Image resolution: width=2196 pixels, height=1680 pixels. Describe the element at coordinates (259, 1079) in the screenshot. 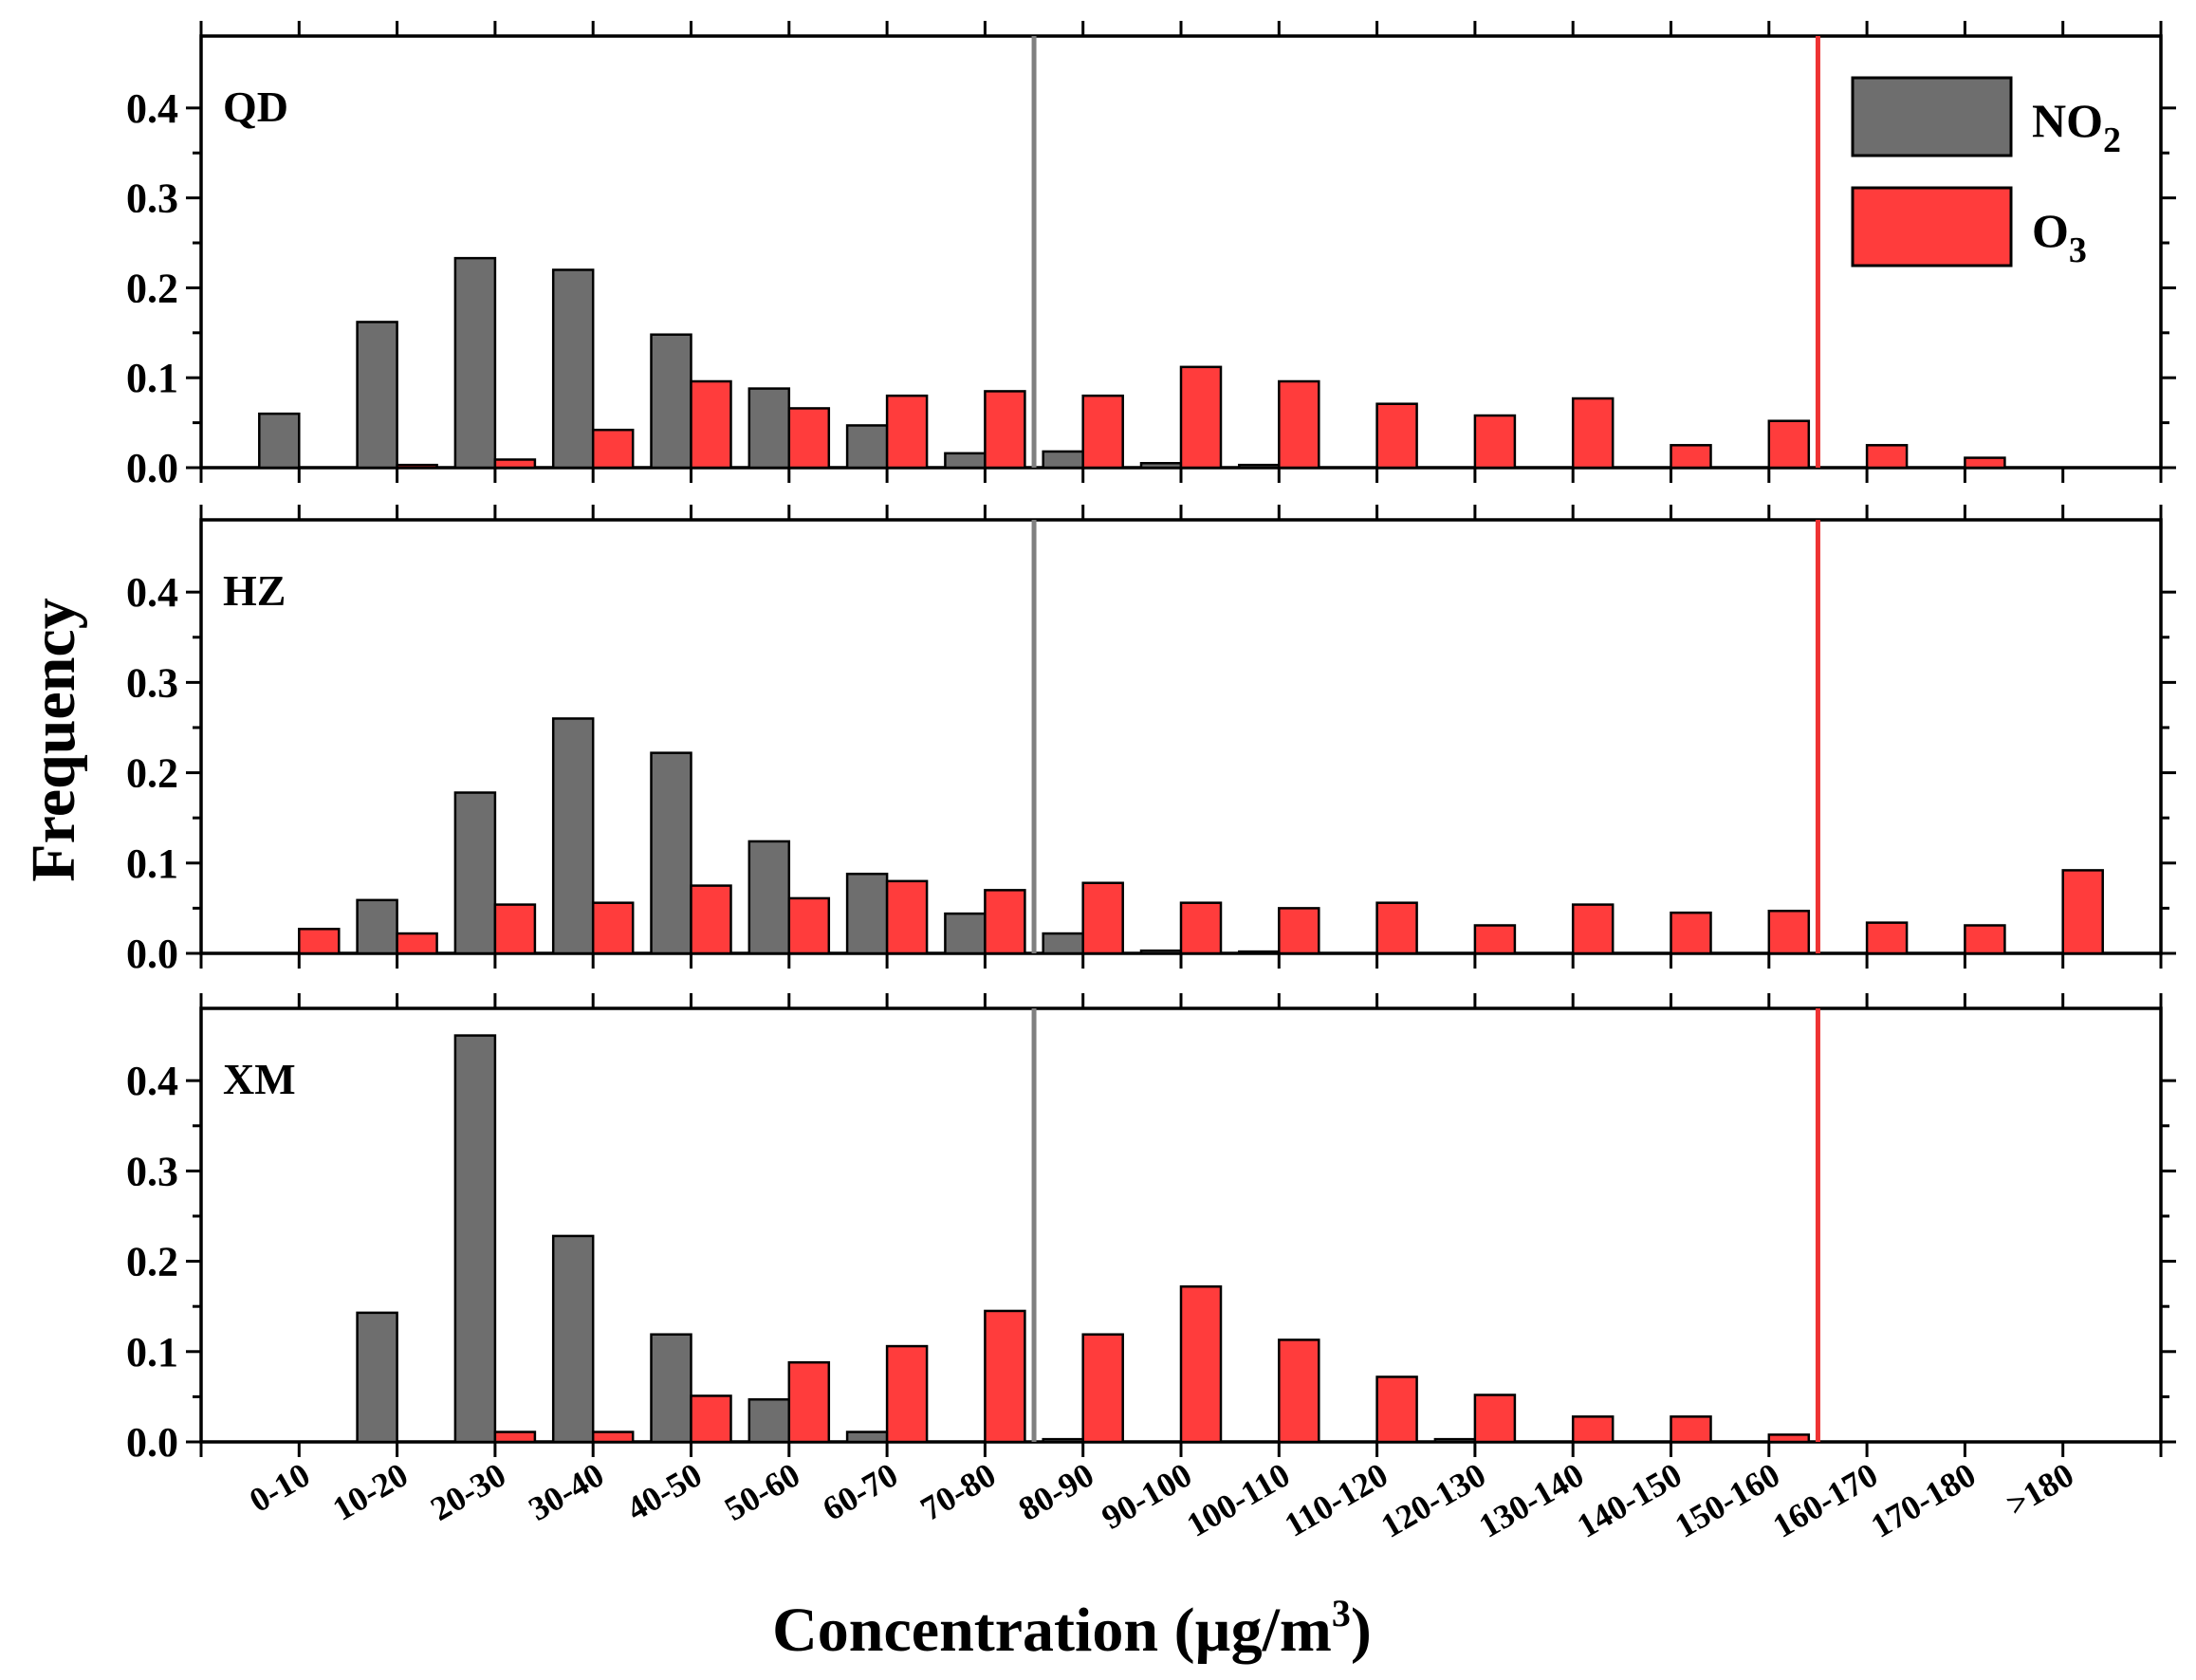

I see `panel-label: XM` at that location.